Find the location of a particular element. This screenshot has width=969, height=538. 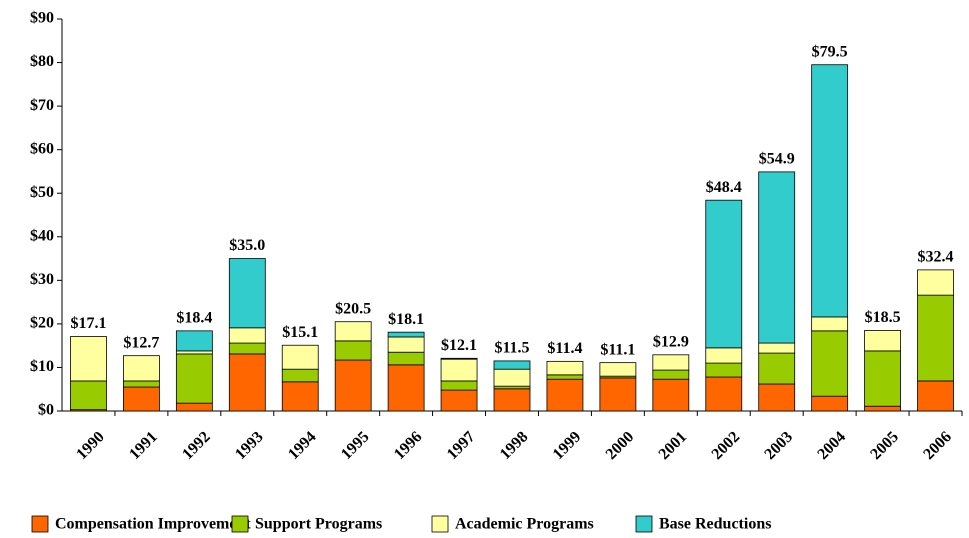

total-label: $18.4 is located at coordinates (194, 318).